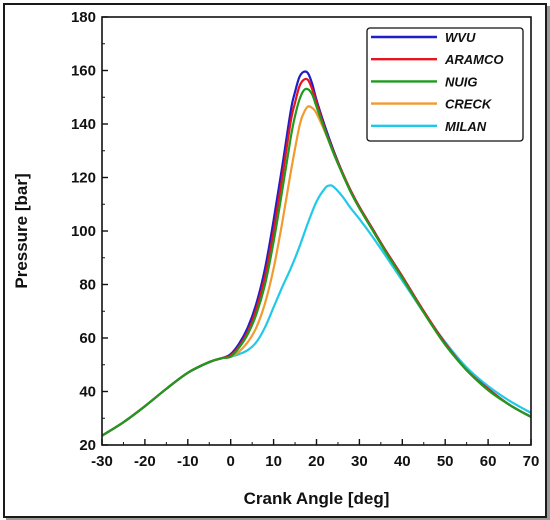  What do you see at coordinates (145, 461) in the screenshot?
I see `x-tick-label: -20` at bounding box center [145, 461].